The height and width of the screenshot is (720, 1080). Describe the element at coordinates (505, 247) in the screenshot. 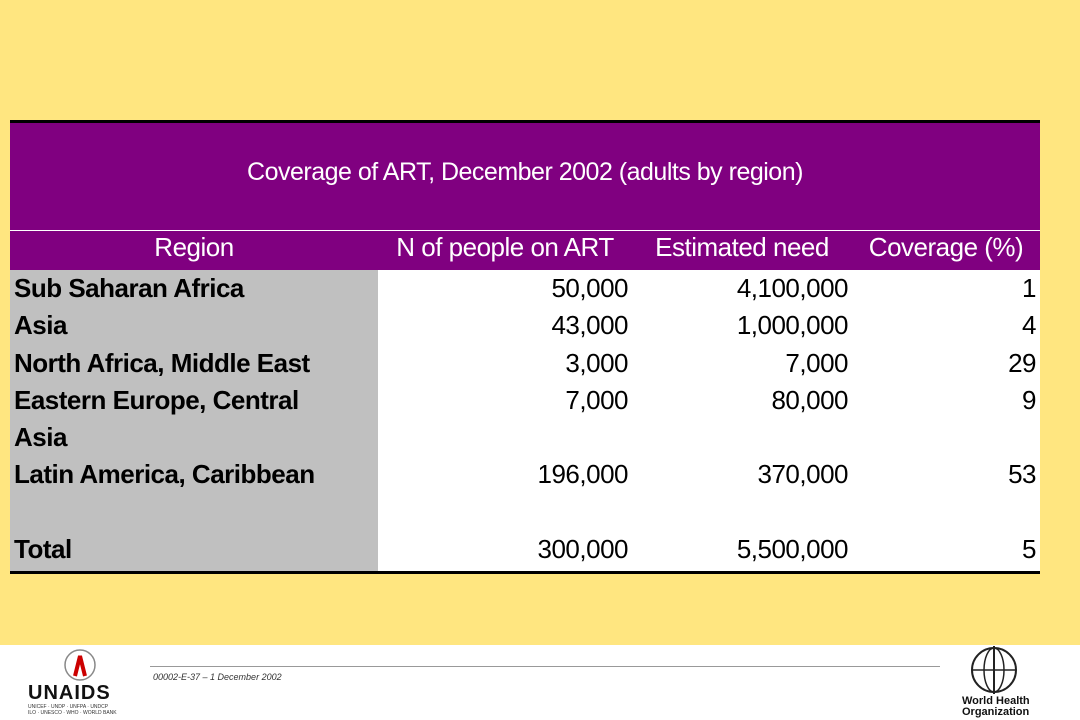

I see `column-header: N of people on ART` at that location.